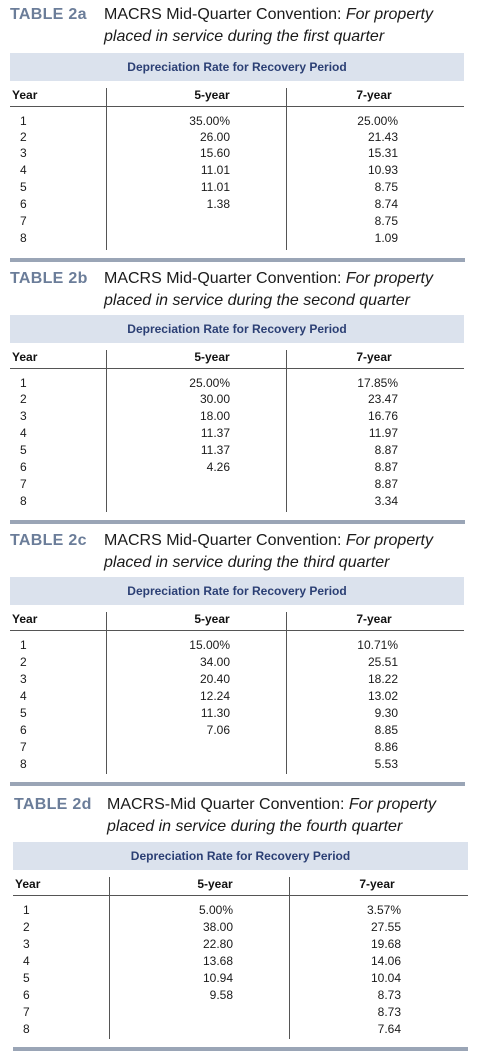 This screenshot has width=483, height=1063. What do you see at coordinates (241, 170) in the screenshot?
I see `table-row: 4 11.01 10.93` at bounding box center [241, 170].